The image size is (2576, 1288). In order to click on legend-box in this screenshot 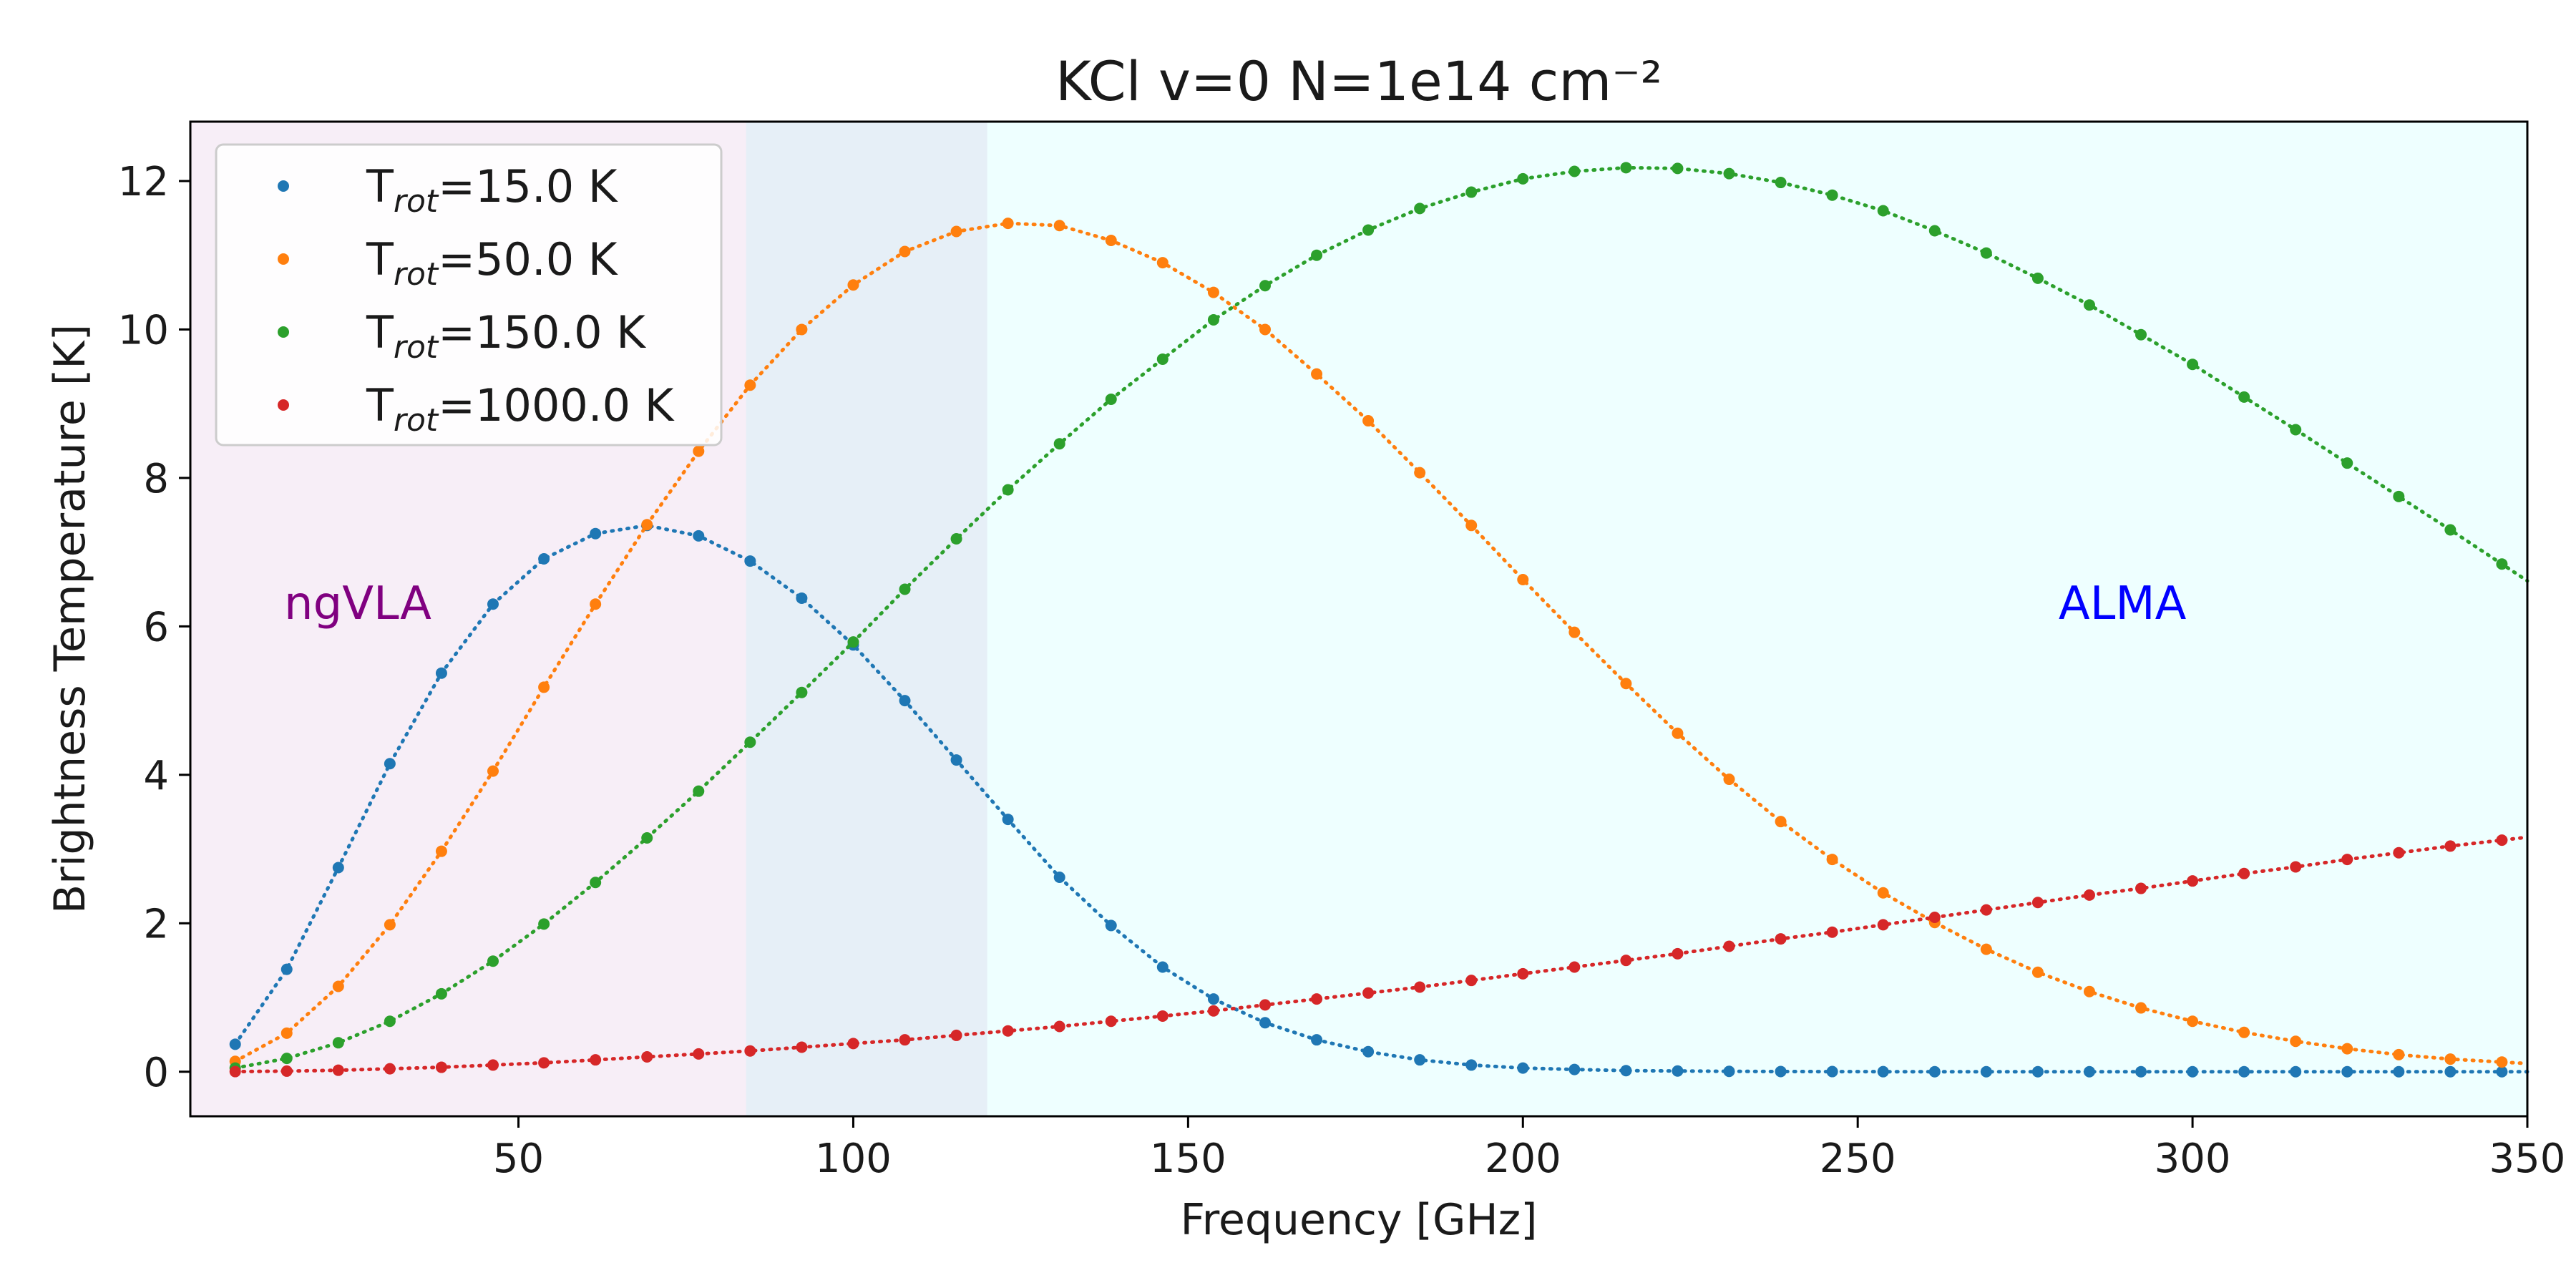, I will do `click(469, 295)`.